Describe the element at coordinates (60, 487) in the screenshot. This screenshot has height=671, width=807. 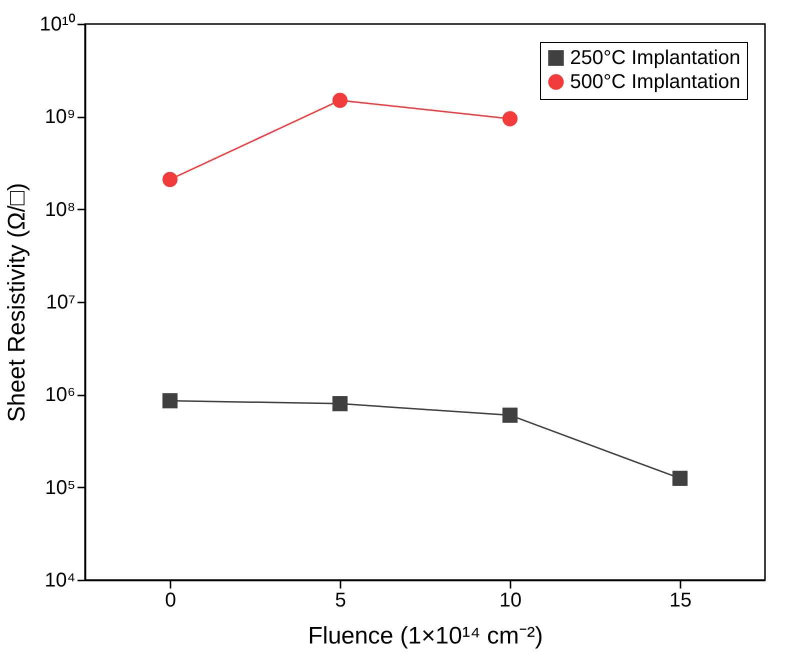
I see `y-tick-label: 10⁵` at that location.